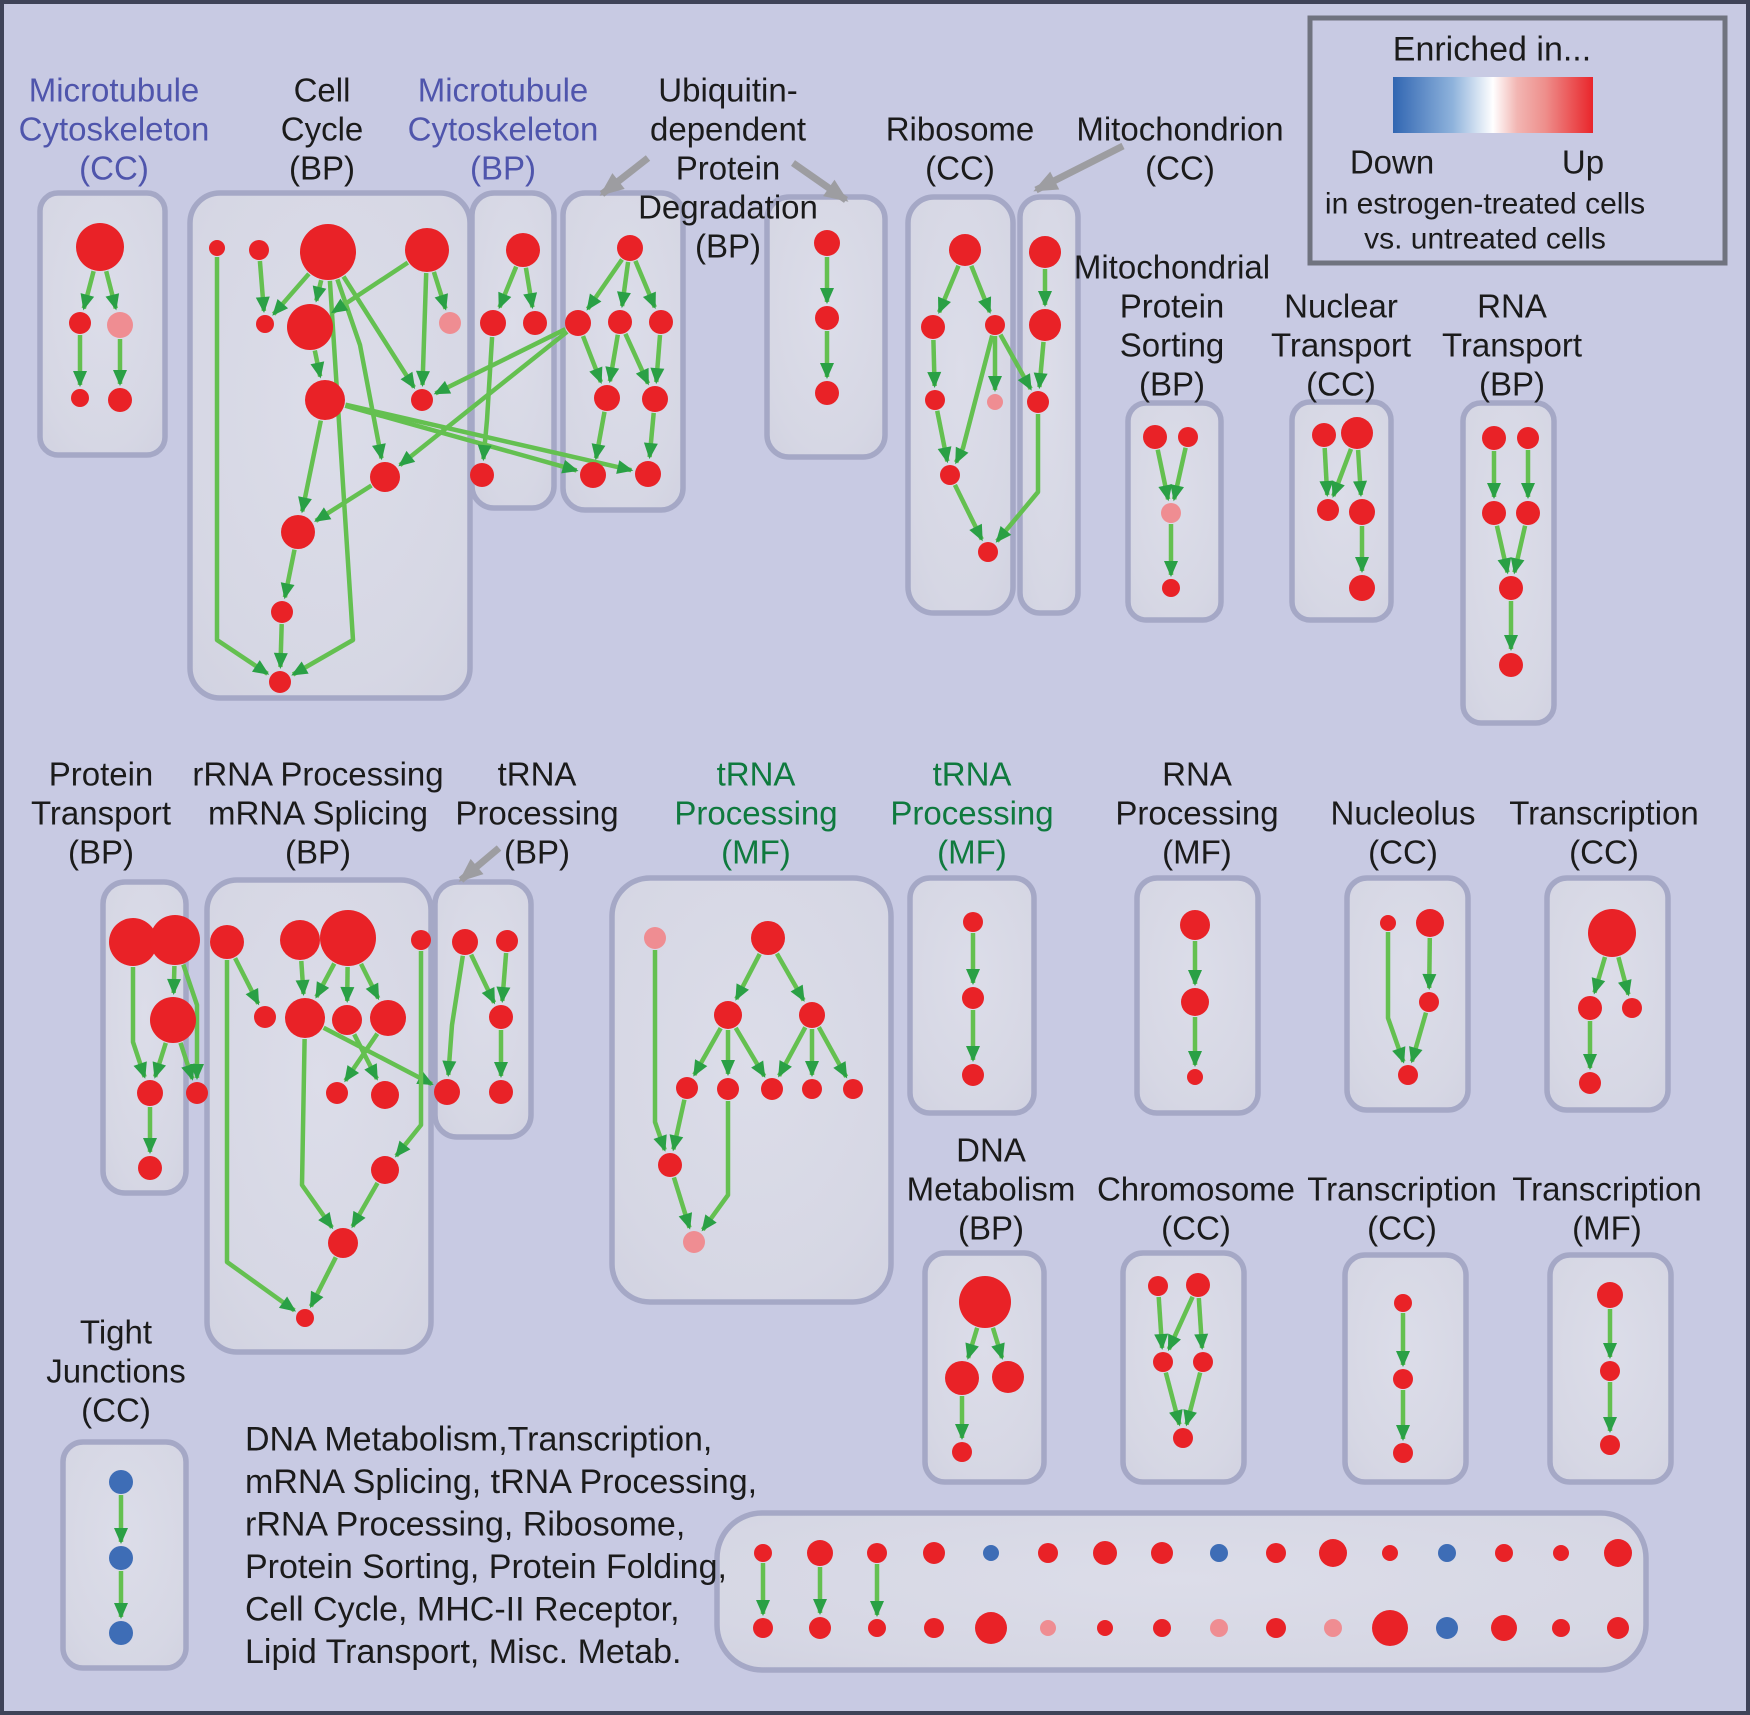 The width and height of the screenshot is (1750, 1715). I want to click on go-term-node-y5b, so click(991, 1628).